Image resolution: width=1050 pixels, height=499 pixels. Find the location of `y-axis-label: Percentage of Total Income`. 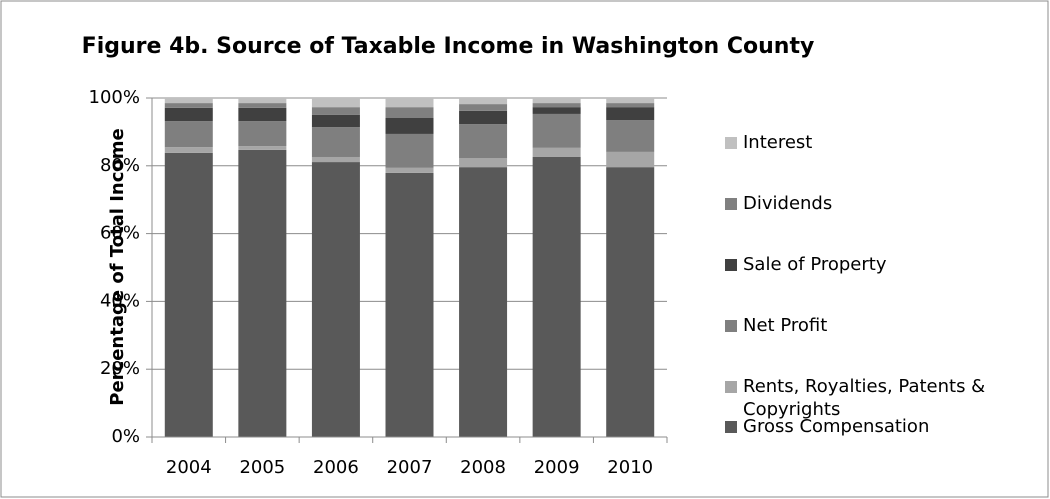

y-axis-label: Percentage of Total Income is located at coordinates (117, 267).